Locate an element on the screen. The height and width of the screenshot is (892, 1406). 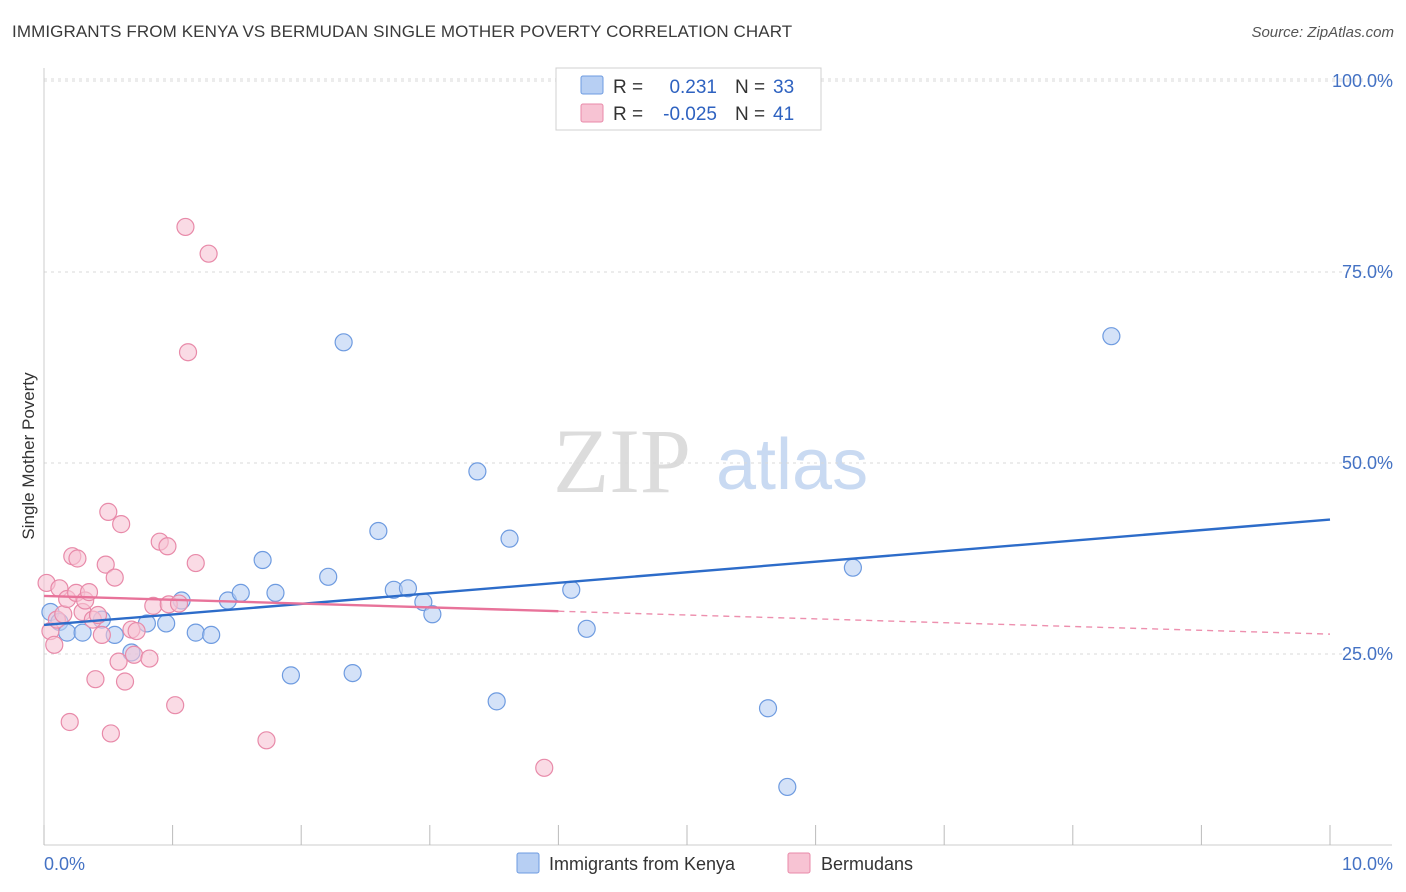
series-legend: Immigrants from Kenya Bermudans is located at coordinates (714, 863).